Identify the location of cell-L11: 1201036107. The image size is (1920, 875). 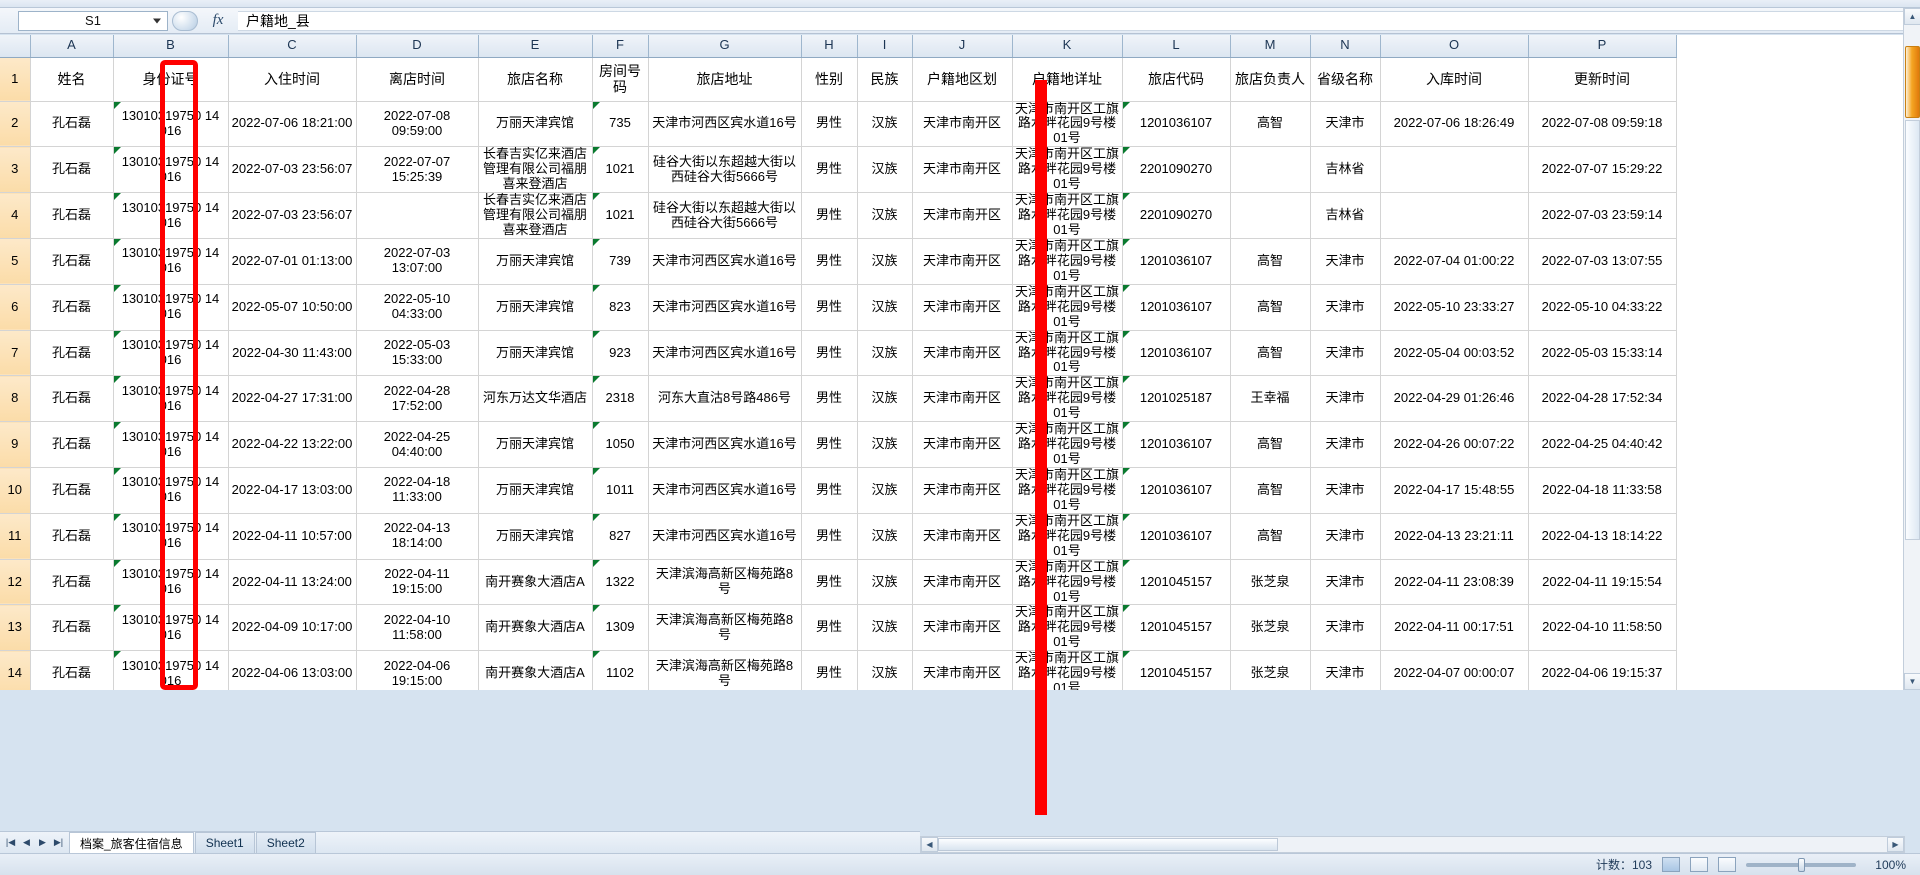
(1176, 536).